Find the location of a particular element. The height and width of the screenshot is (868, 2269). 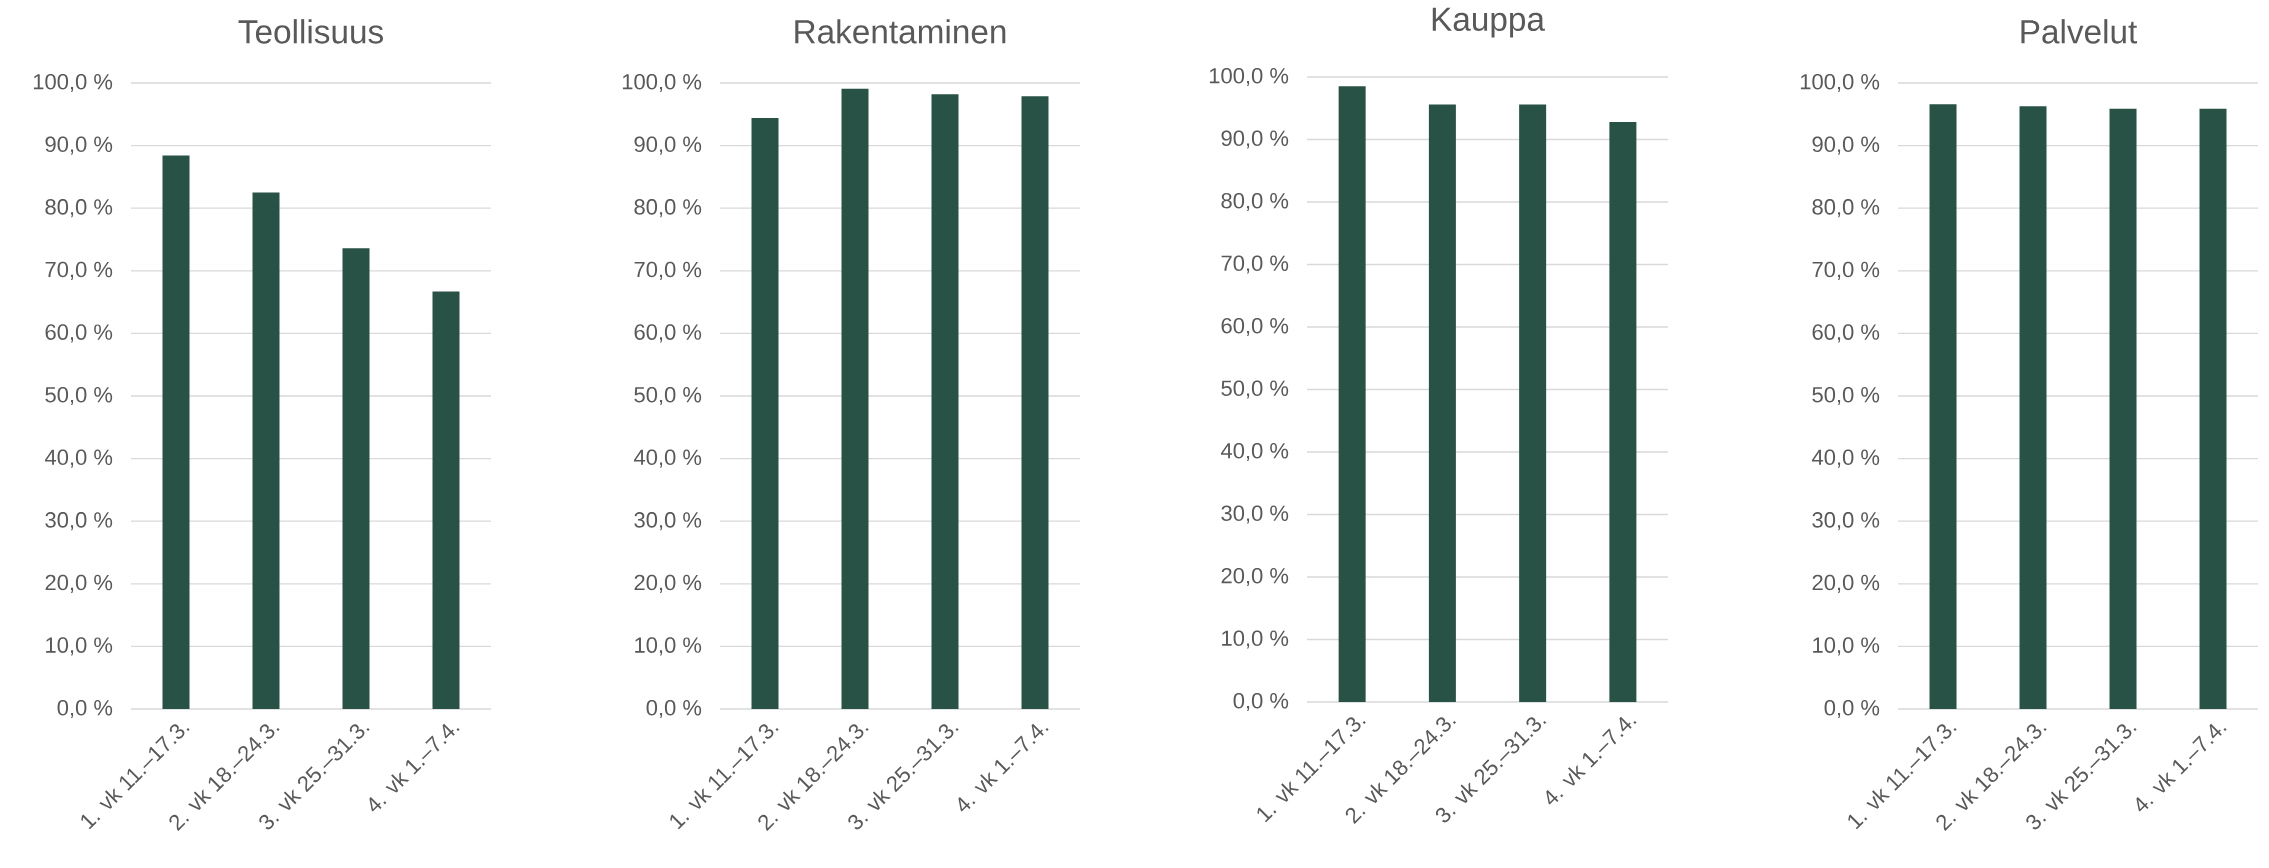

chart-title: Rakentaminen is located at coordinates (900, 31).